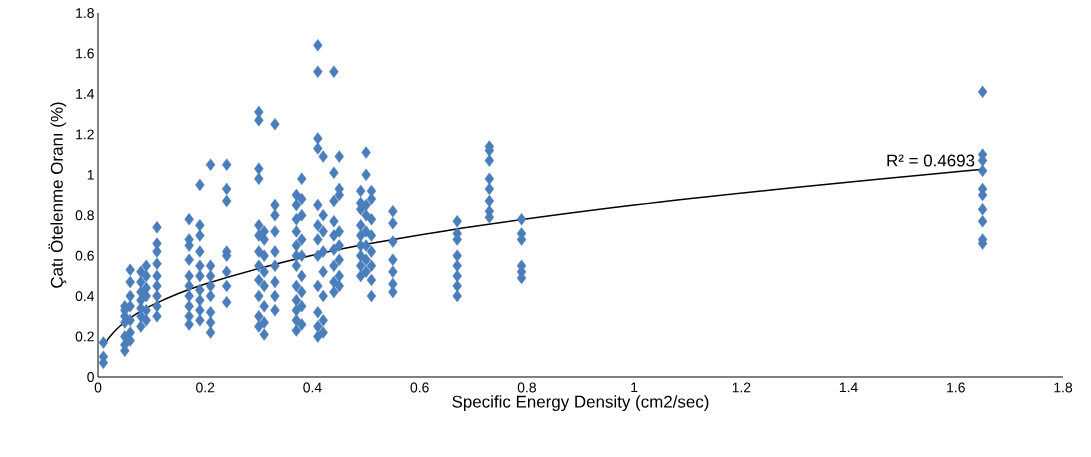  I want to click on y-tick-label: 0.2, so click(84, 336).